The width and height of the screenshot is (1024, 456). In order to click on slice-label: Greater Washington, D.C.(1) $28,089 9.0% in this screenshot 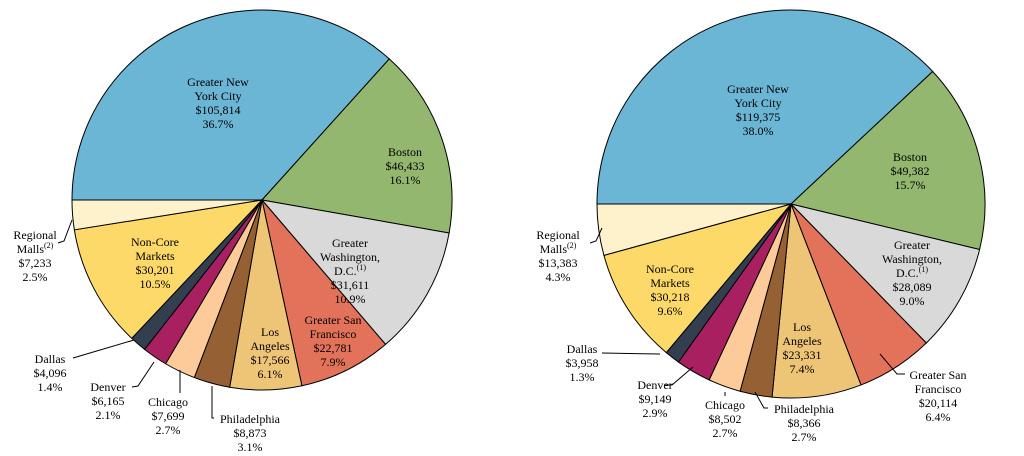, I will do `click(912, 273)`.